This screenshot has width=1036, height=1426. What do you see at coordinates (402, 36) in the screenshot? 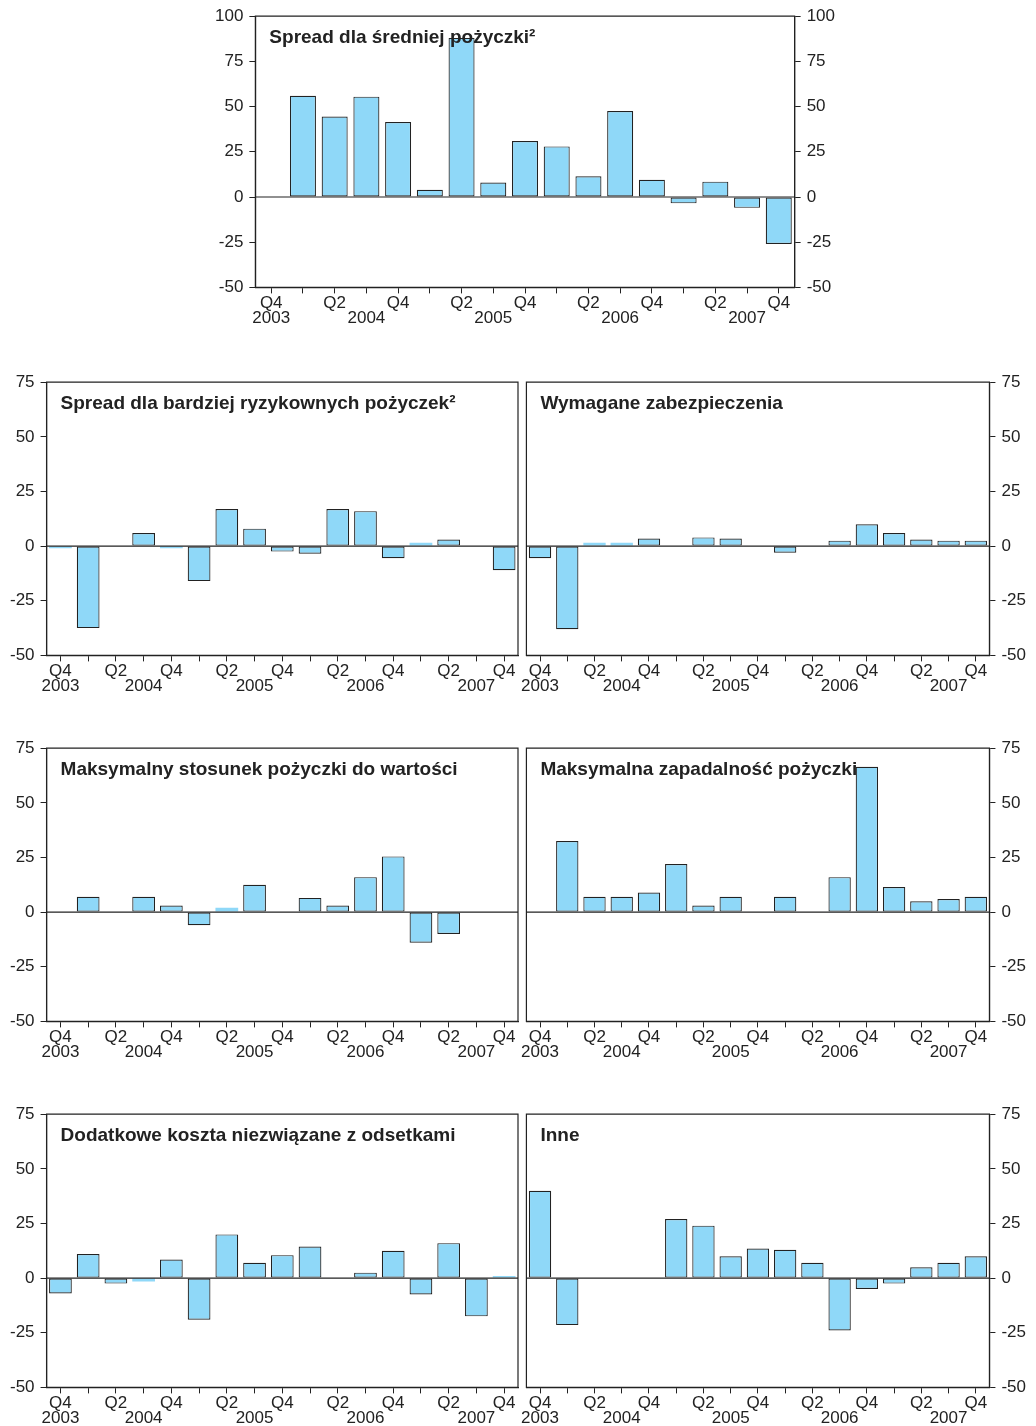
I see `text: Spread dla średniej pożyczki²` at bounding box center [402, 36].